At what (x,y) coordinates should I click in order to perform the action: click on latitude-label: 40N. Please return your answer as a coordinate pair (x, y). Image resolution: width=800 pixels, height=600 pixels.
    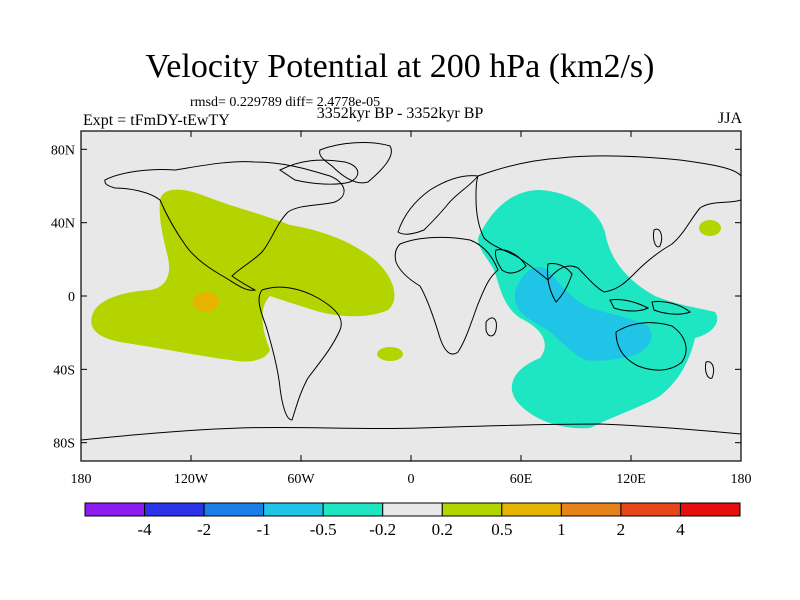
    Looking at the image, I should click on (63, 224).